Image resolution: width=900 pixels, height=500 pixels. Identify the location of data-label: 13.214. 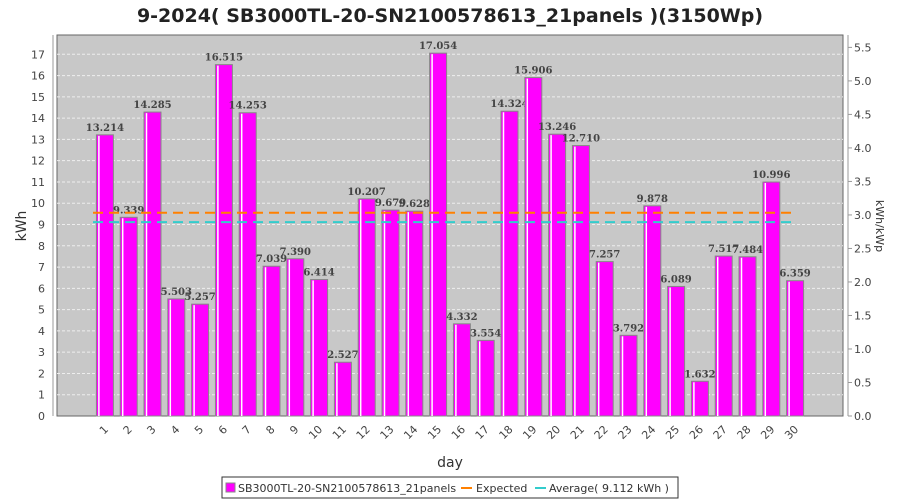
(105, 128).